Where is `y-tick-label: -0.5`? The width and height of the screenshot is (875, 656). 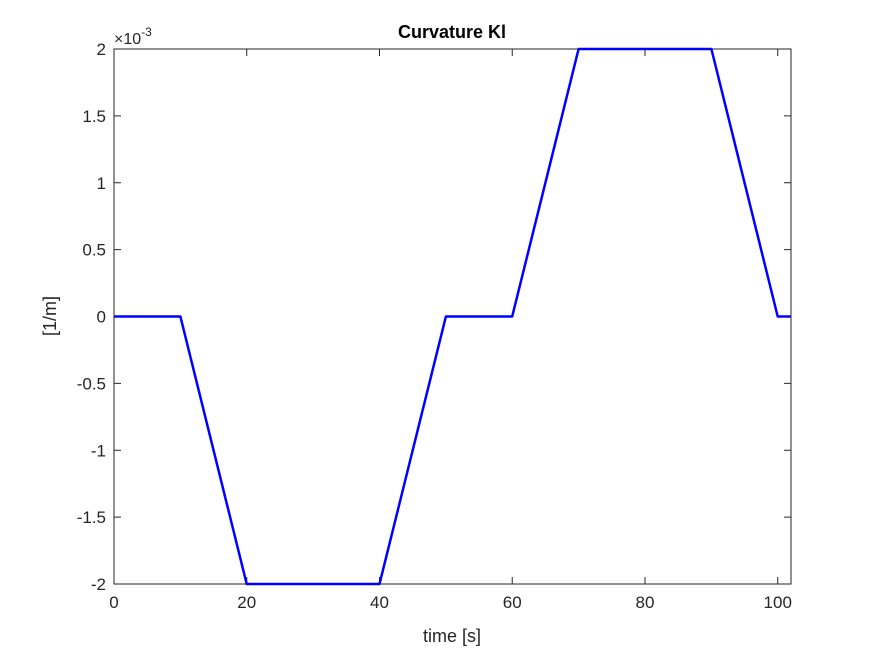
y-tick-label: -0.5 is located at coordinates (91, 383).